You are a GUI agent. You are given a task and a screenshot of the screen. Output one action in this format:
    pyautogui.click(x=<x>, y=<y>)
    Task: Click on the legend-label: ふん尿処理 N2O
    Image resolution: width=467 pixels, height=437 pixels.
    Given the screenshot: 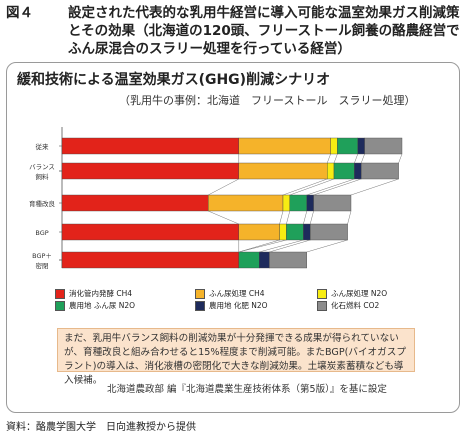 What is the action you would take?
    pyautogui.click(x=359, y=293)
    